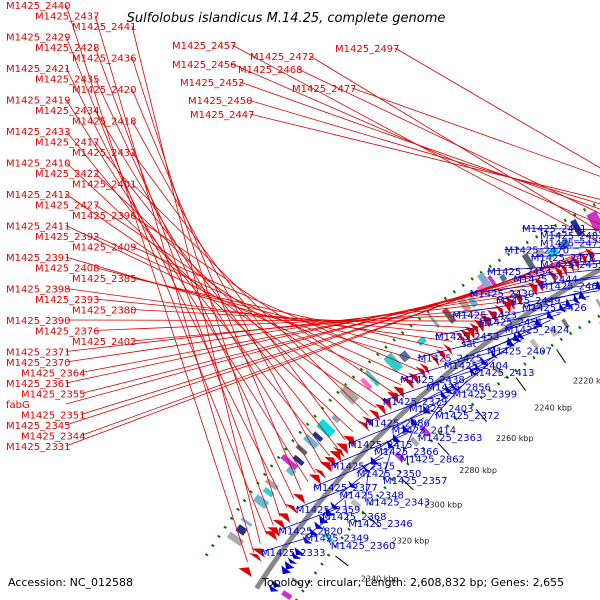 The width and height of the screenshot is (600, 600). Describe the element at coordinates (38, 101) in the screenshot. I see `forward-gene-label: M1425_2419` at that location.